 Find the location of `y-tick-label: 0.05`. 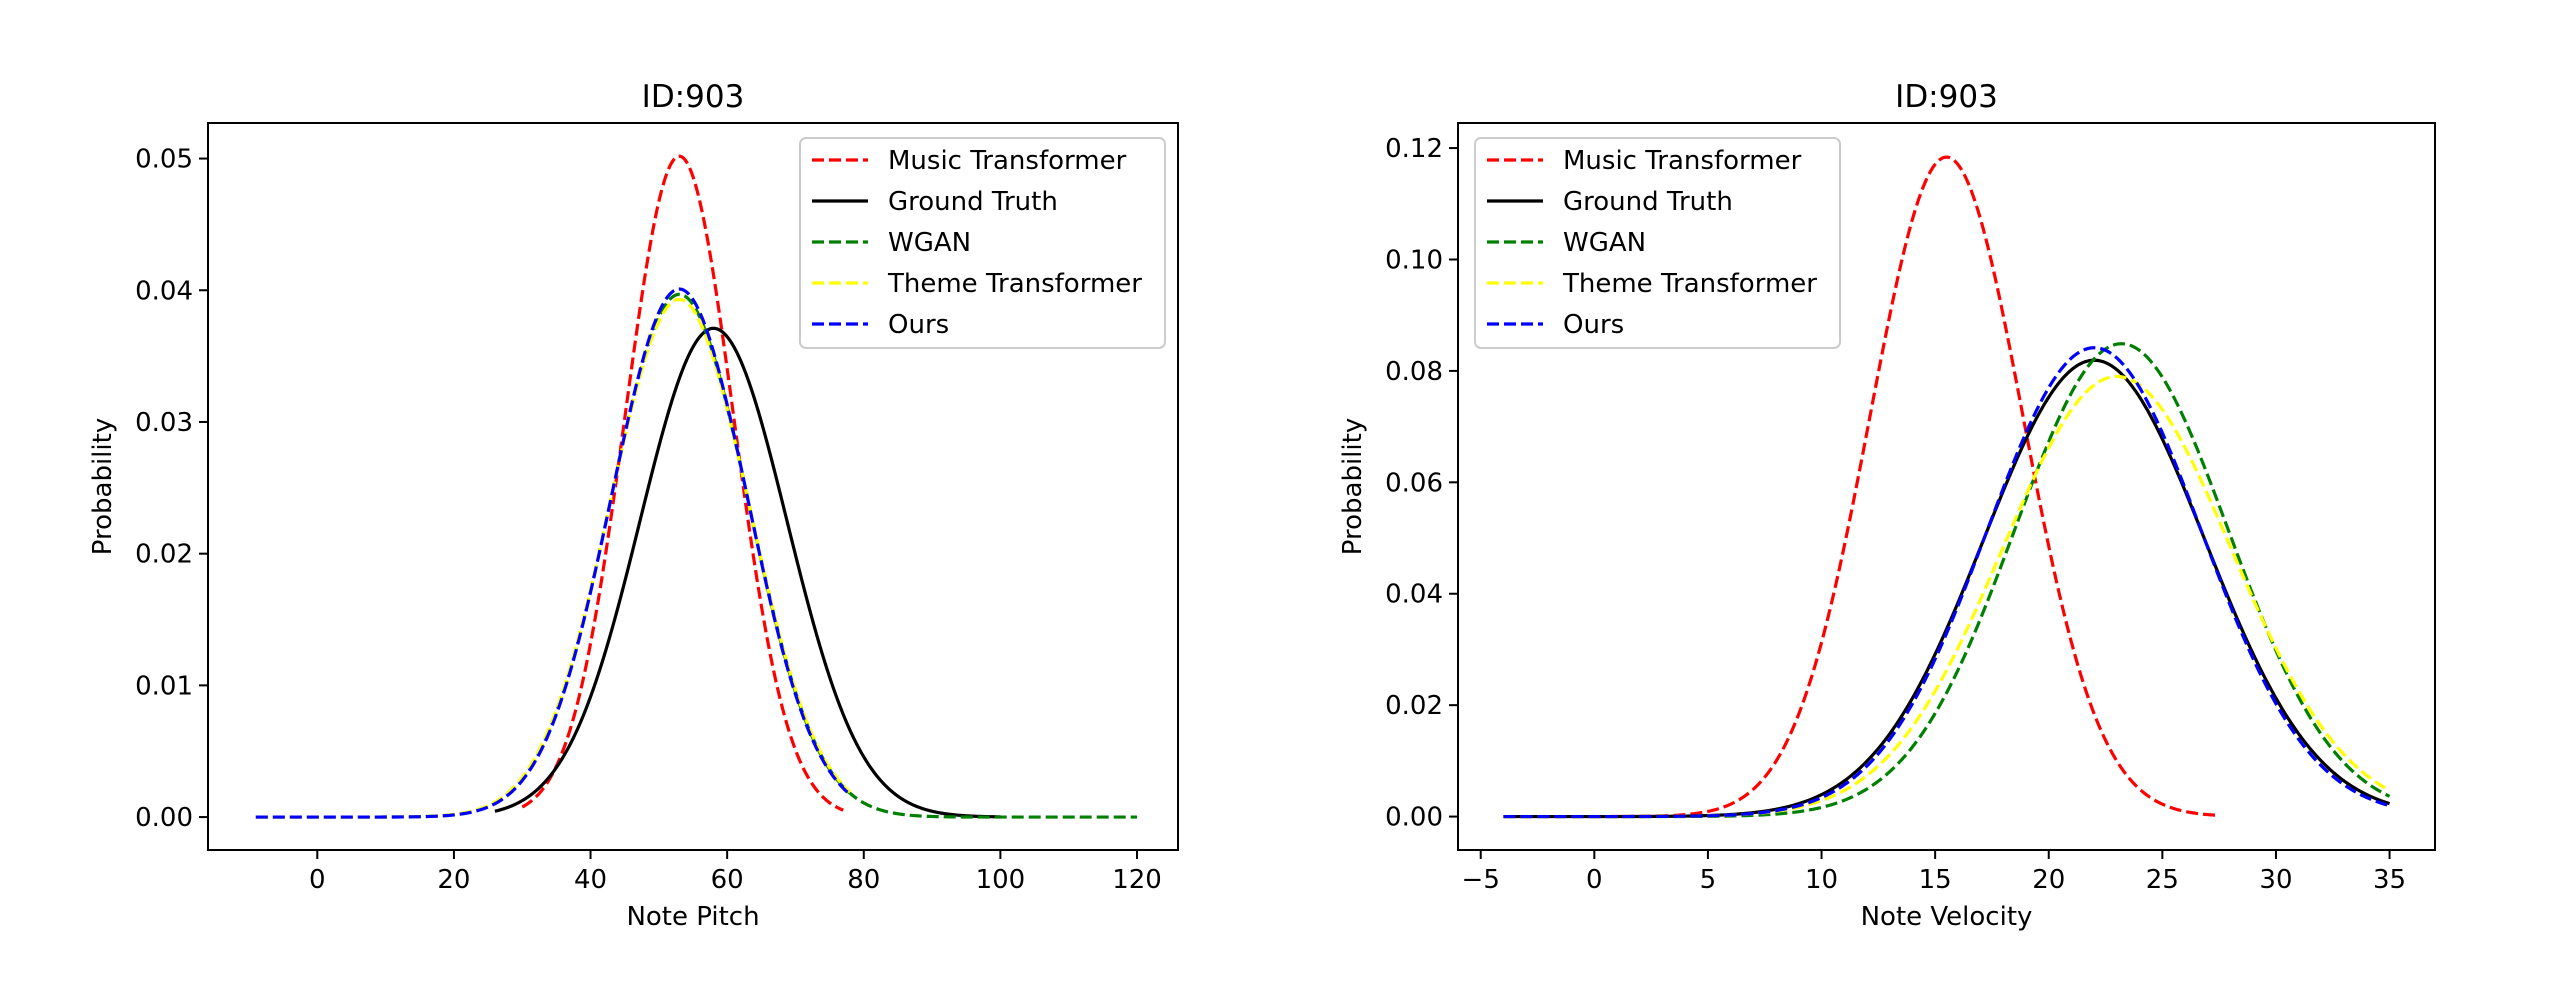

y-tick-label: 0.05 is located at coordinates (164, 160).